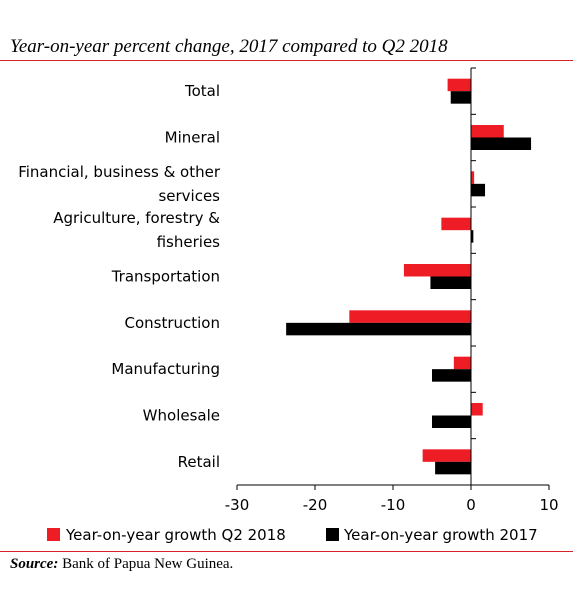  Describe the element at coordinates (393, 505) in the screenshot. I see `x-tick-label-2: -10` at that location.